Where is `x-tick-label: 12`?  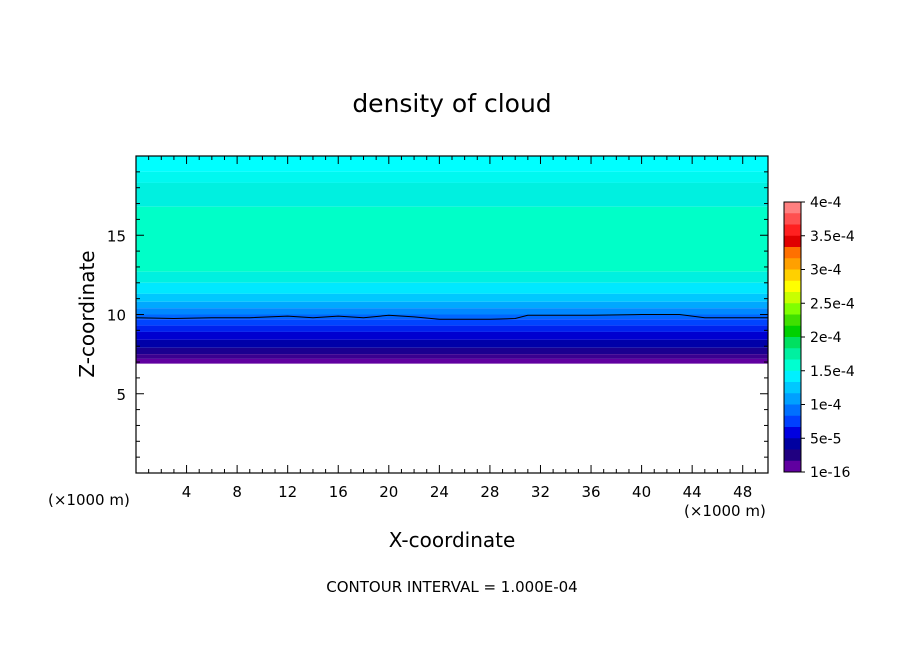
x-tick-label: 12 is located at coordinates (287, 492).